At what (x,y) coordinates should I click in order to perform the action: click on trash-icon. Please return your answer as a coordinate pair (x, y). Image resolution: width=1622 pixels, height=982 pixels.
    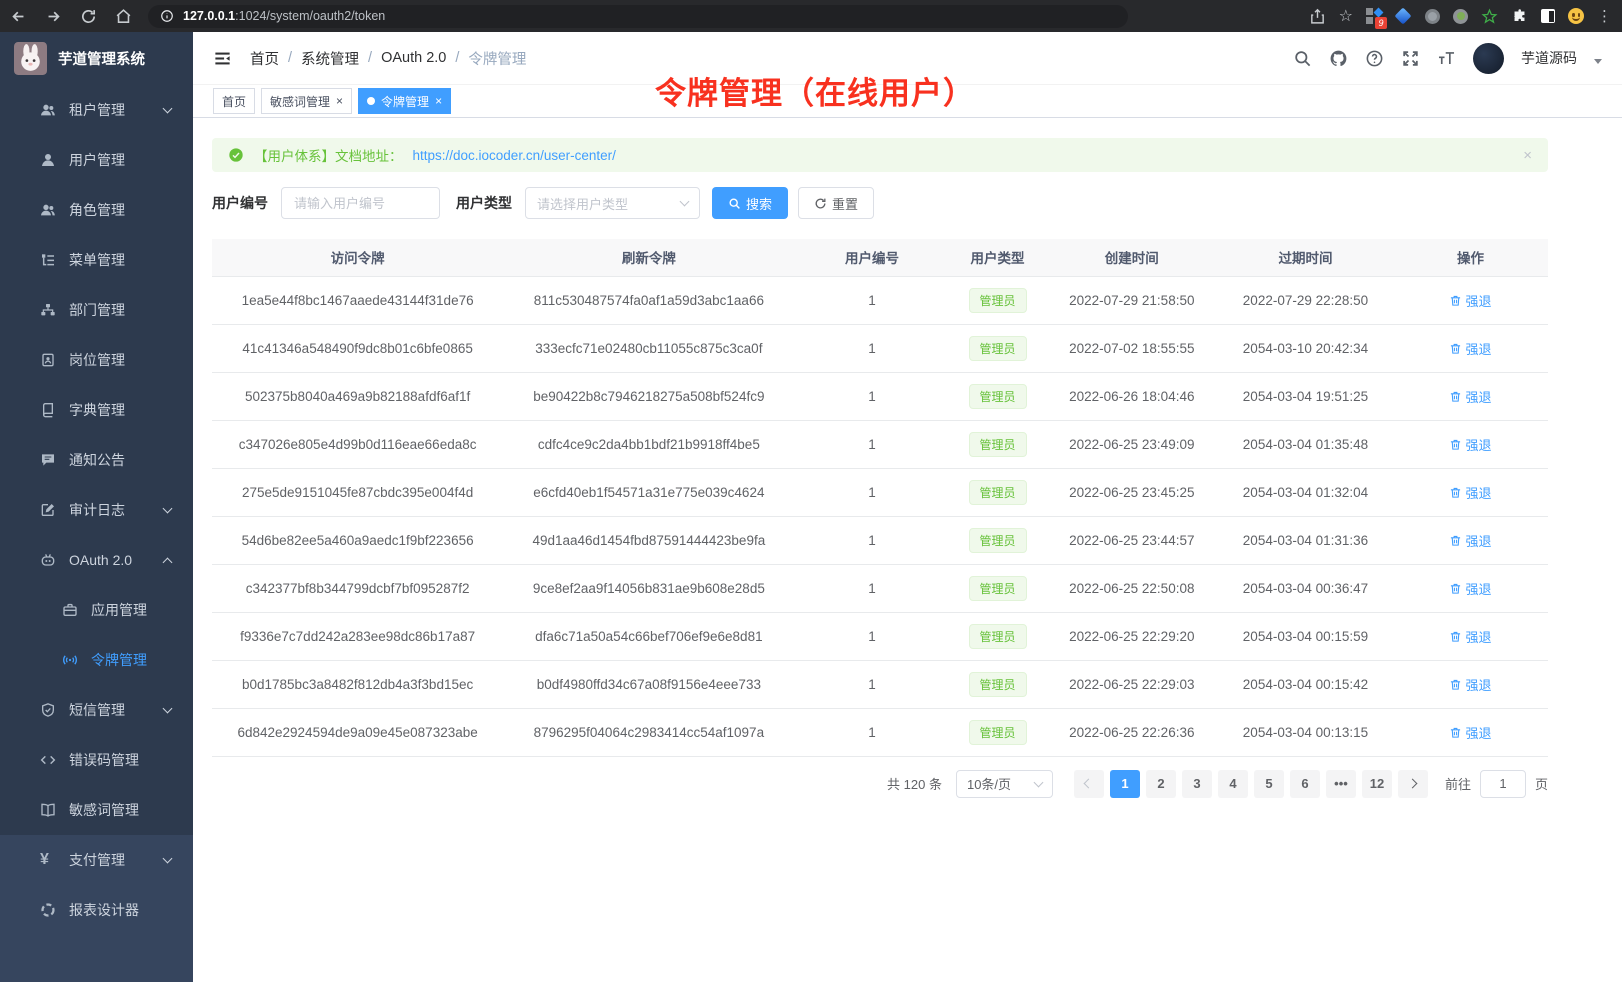
    Looking at the image, I should click on (1455, 636).